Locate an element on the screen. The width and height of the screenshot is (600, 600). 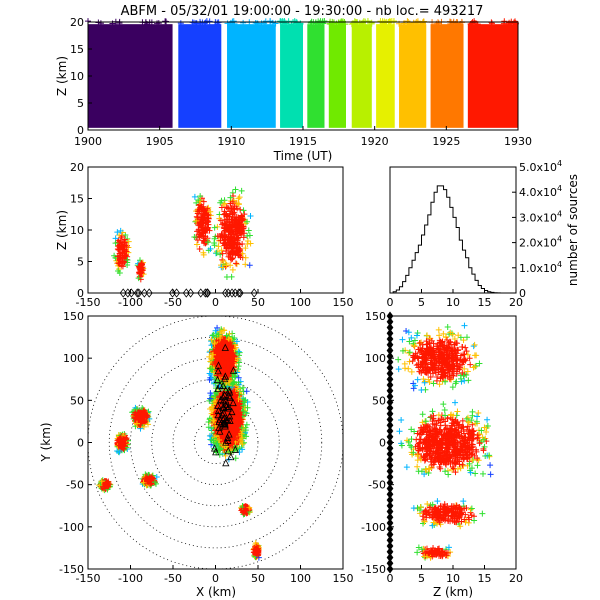
x-z-x-tick-label: -50 is located at coordinates (173, 302).